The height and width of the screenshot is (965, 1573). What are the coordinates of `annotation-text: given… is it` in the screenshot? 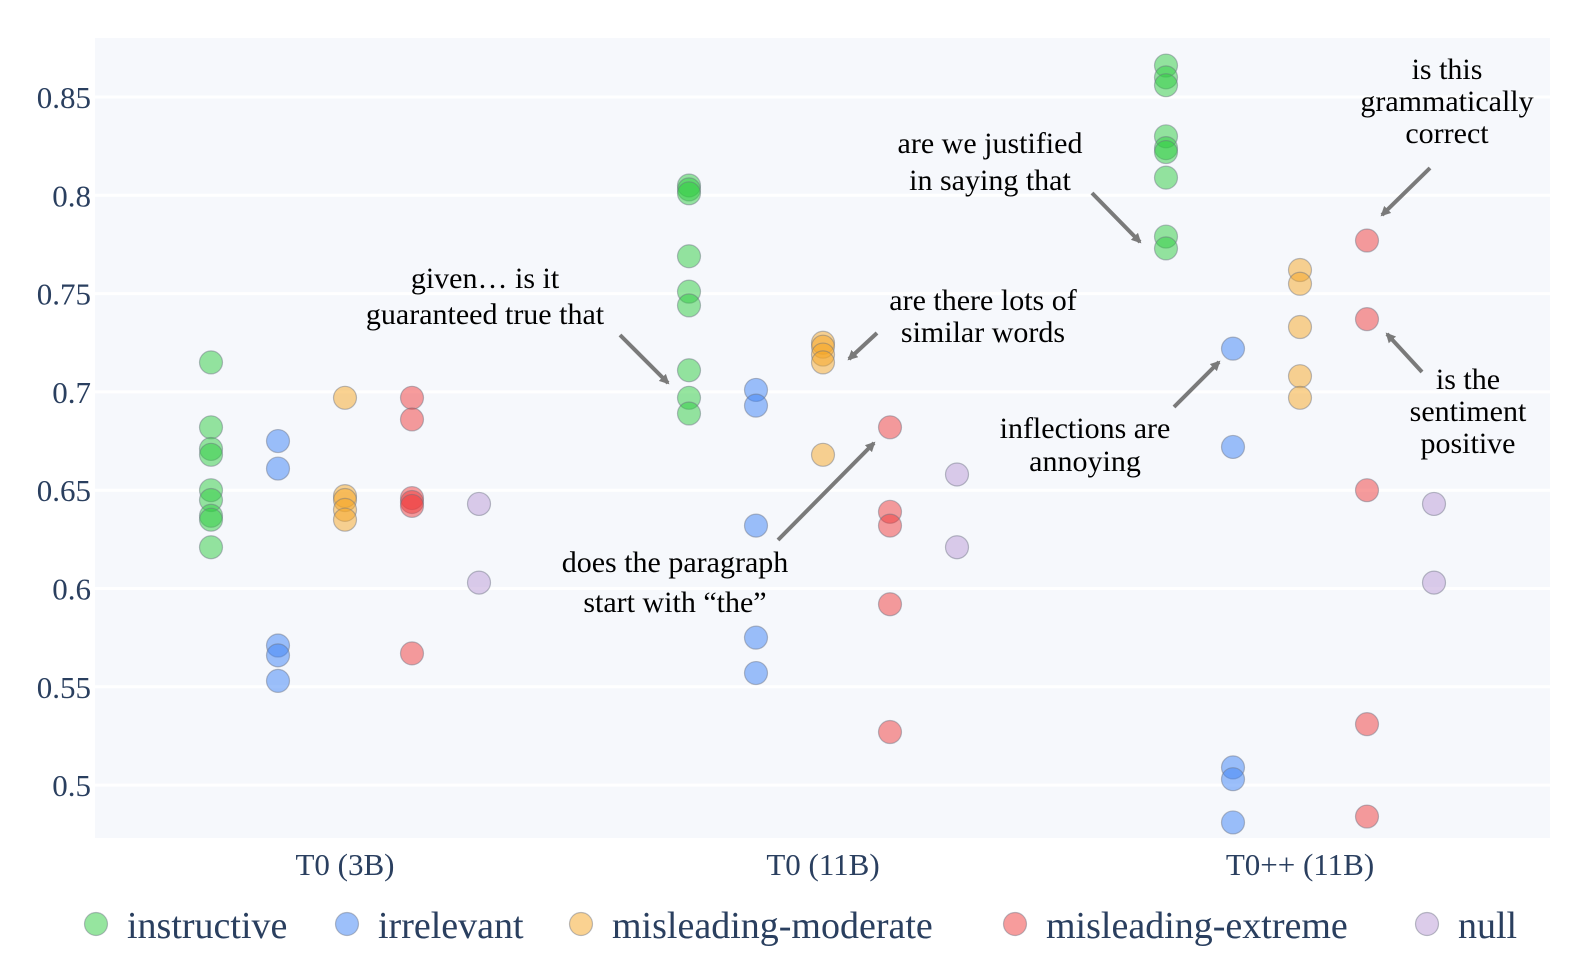 It's located at (485, 278).